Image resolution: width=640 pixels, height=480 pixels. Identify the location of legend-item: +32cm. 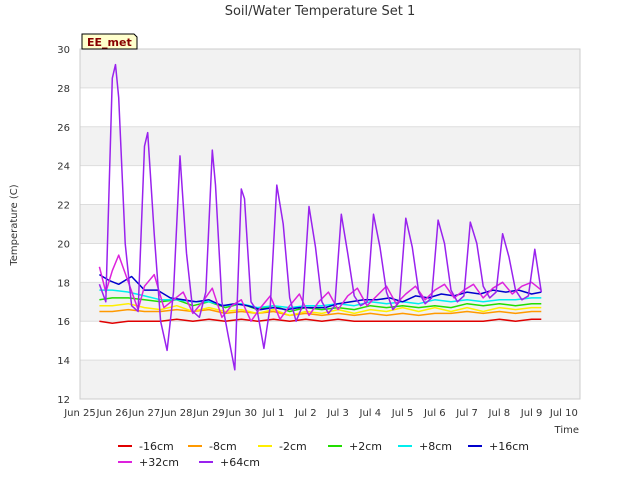
(158, 462).